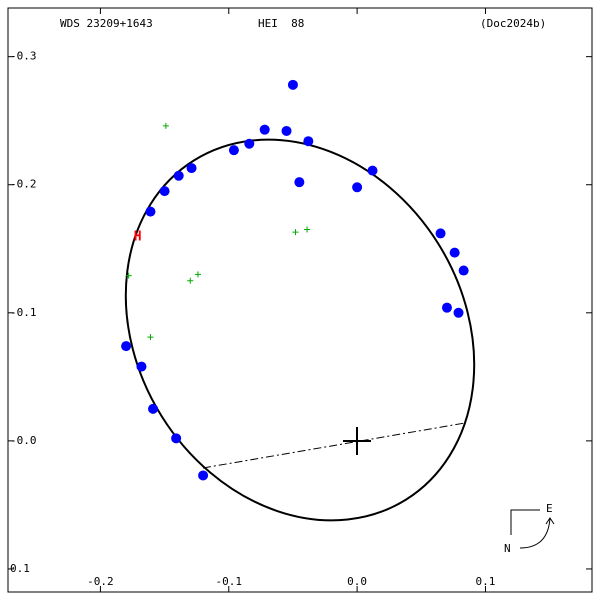 The width and height of the screenshot is (600, 604). I want to click on compass-lines, so click(525, 522).